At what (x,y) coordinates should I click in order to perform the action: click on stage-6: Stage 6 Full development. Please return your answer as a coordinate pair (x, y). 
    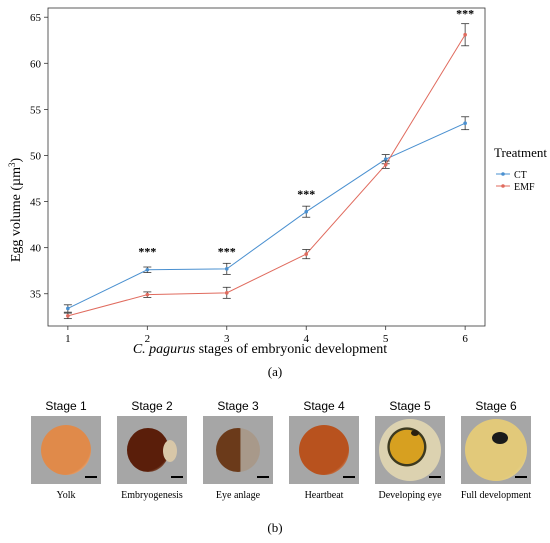
    Looking at the image, I should click on (496, 449).